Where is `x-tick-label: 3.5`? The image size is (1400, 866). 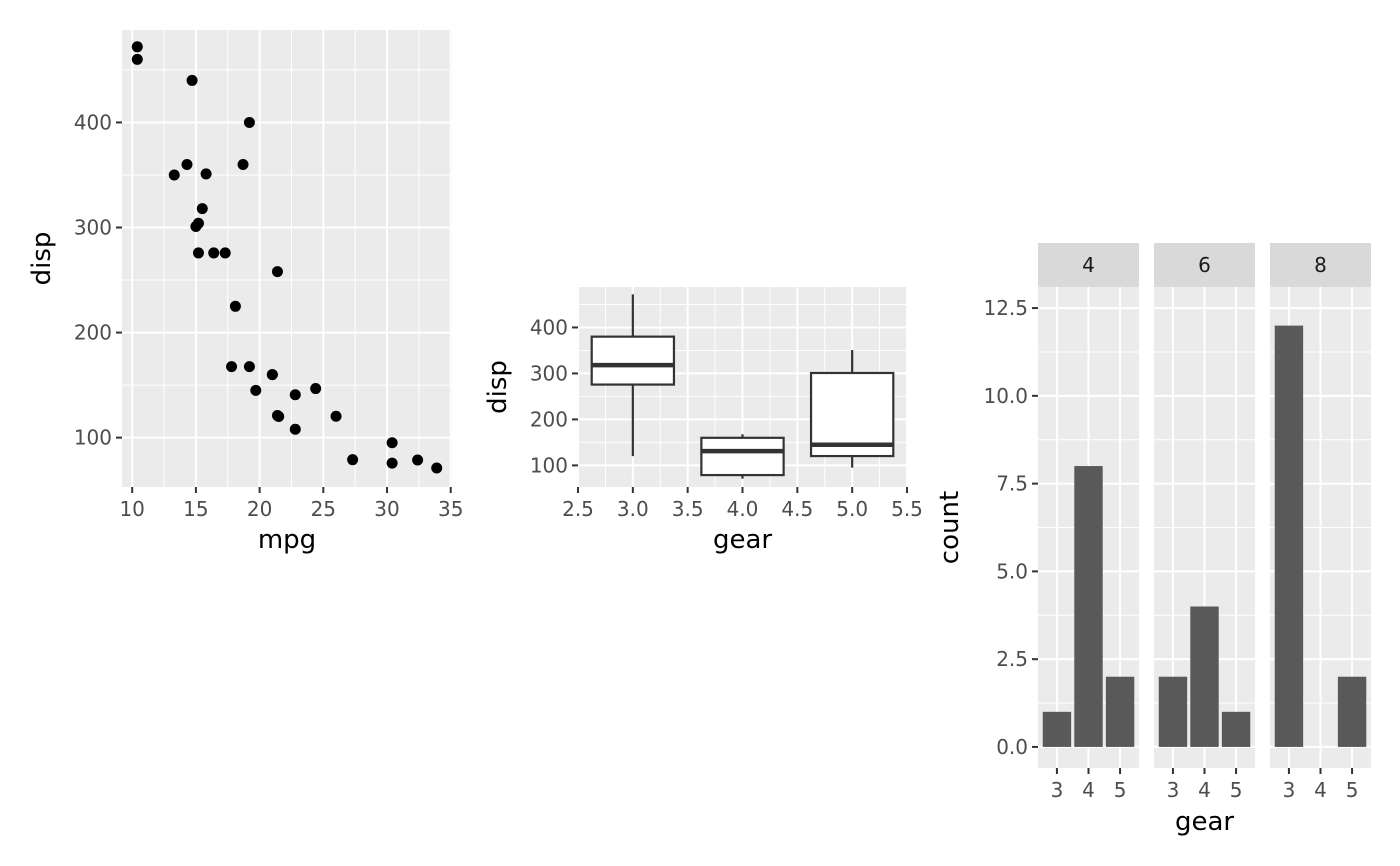
x-tick-label: 3.5 is located at coordinates (688, 509).